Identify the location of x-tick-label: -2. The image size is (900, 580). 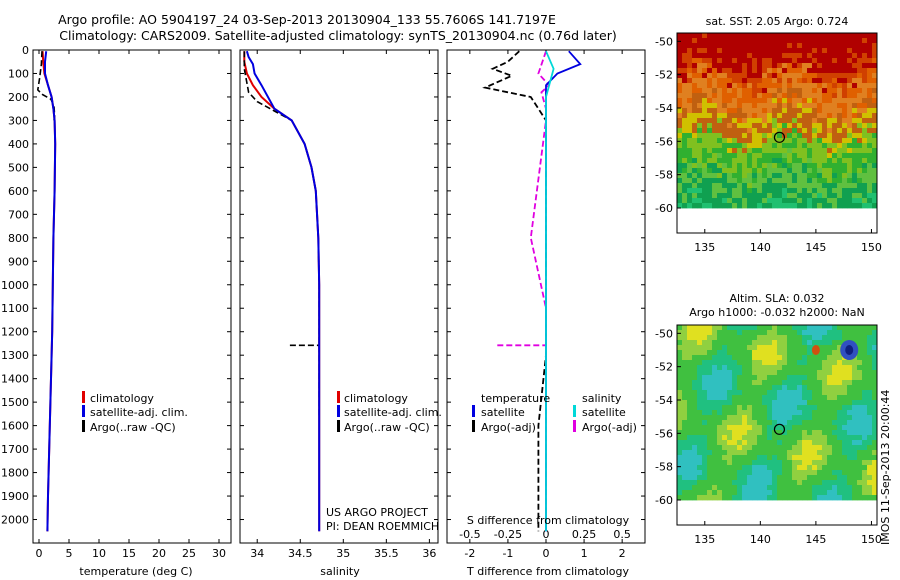
(469, 553).